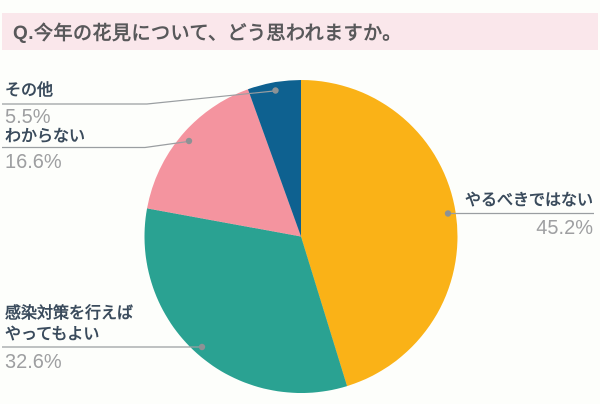 The image size is (600, 404). What do you see at coordinates (564, 228) in the screenshot?
I see `slice-percent-should-not-do: 45.2%` at bounding box center [564, 228].